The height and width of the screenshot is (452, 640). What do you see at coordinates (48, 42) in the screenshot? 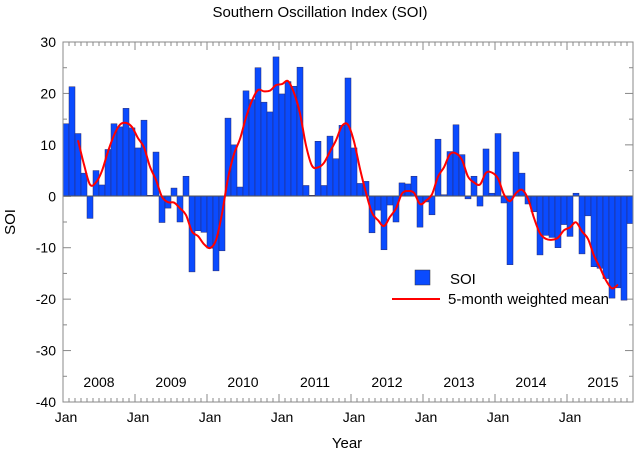
I see `y-tick-label: 30` at bounding box center [48, 42].